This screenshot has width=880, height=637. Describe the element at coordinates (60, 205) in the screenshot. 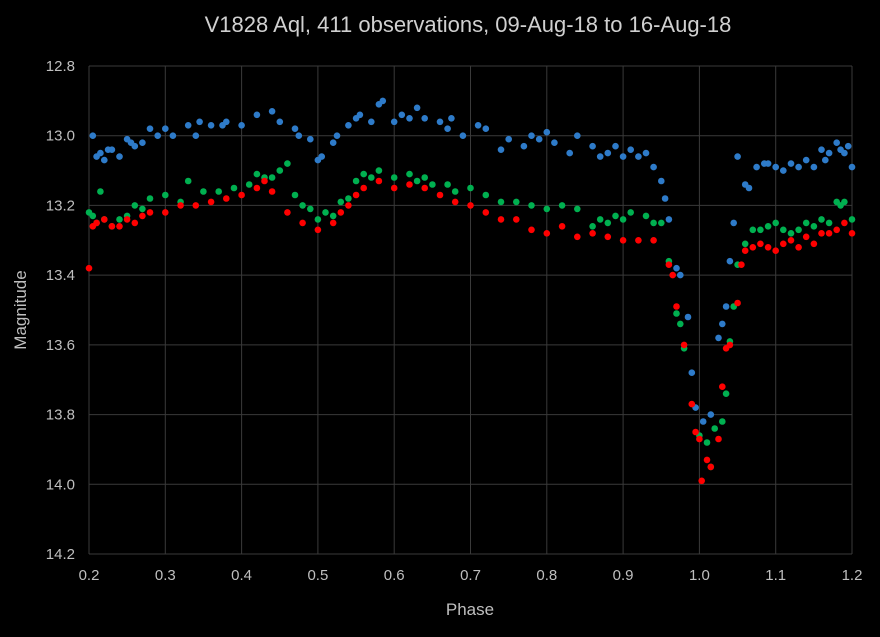

I see `y-tick-label: 13.2` at that location.